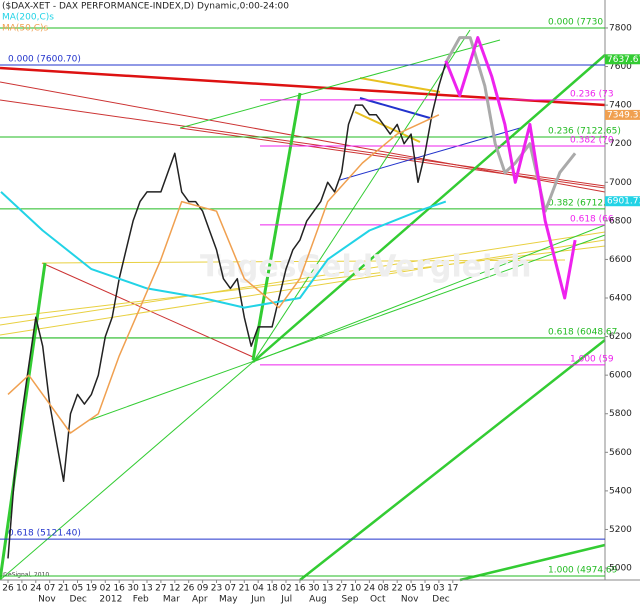 The image size is (640, 608). Describe the element at coordinates (438, 589) in the screenshot. I see `x-tick-label: 03` at that location.